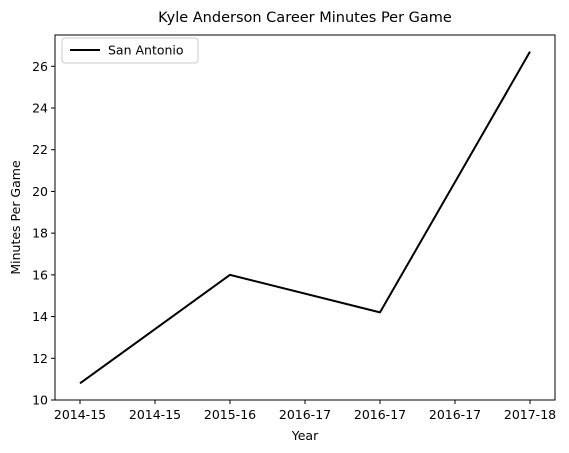 The image size is (569, 453). Describe the element at coordinates (40, 66) in the screenshot. I see `y-tick-label: 26` at that location.